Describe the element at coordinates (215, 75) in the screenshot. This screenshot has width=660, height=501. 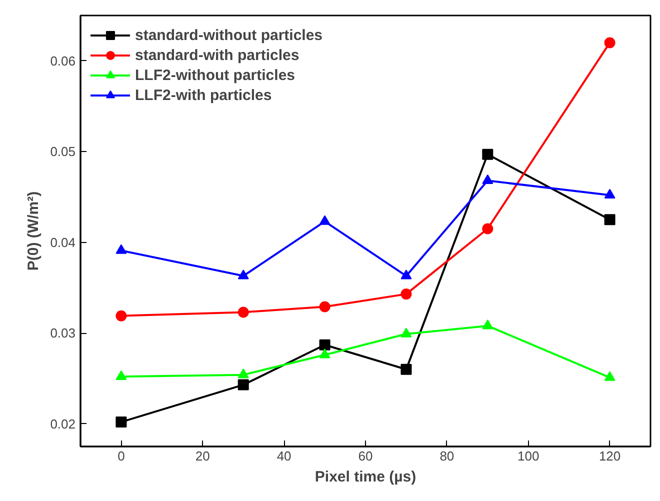
I see `legend-label: LLF2-without particles` at that location.